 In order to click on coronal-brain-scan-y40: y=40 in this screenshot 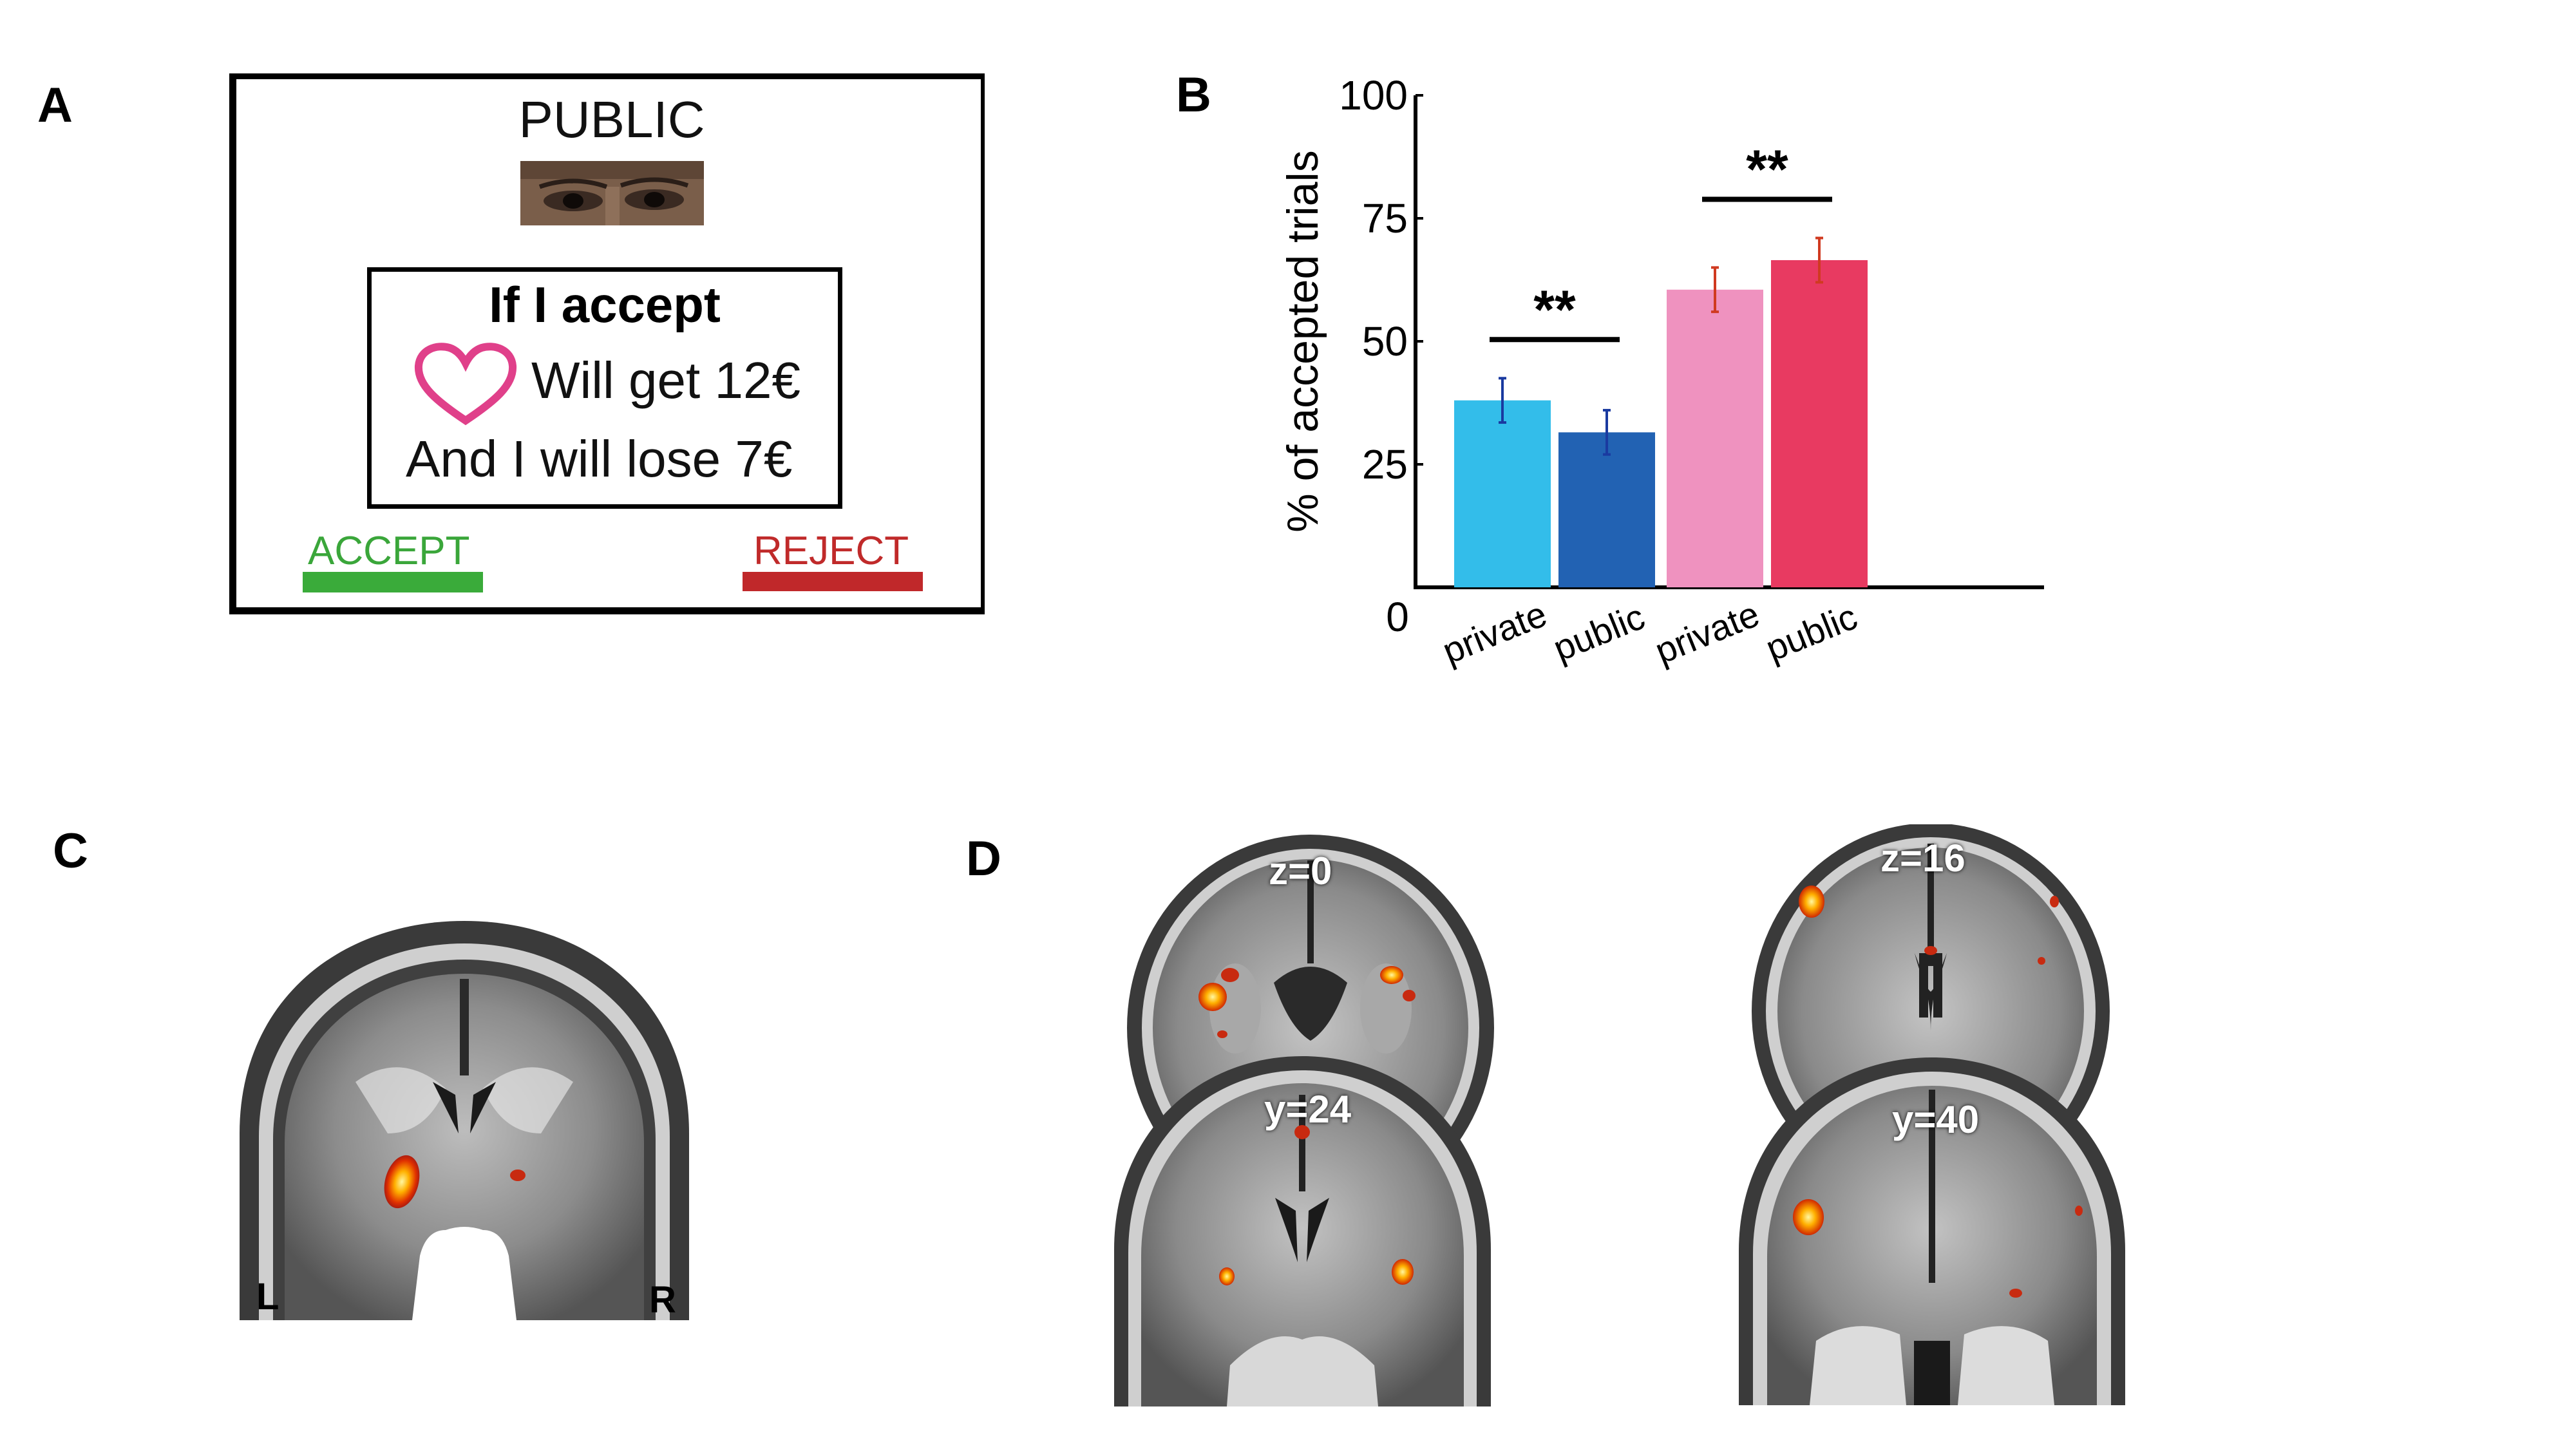, I will do `click(1932, 1231)`.